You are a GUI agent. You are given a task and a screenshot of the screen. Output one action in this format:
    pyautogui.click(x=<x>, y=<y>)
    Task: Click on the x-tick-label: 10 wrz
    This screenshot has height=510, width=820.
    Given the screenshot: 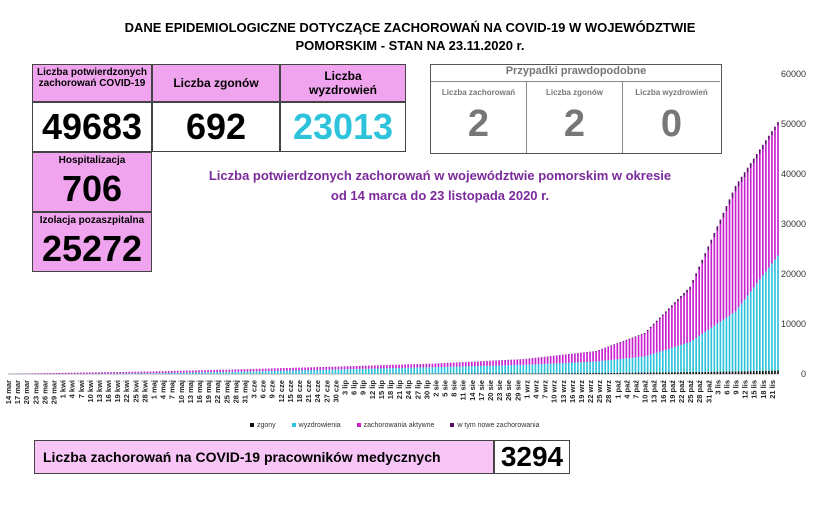 What is the action you would take?
    pyautogui.click(x=554, y=391)
    